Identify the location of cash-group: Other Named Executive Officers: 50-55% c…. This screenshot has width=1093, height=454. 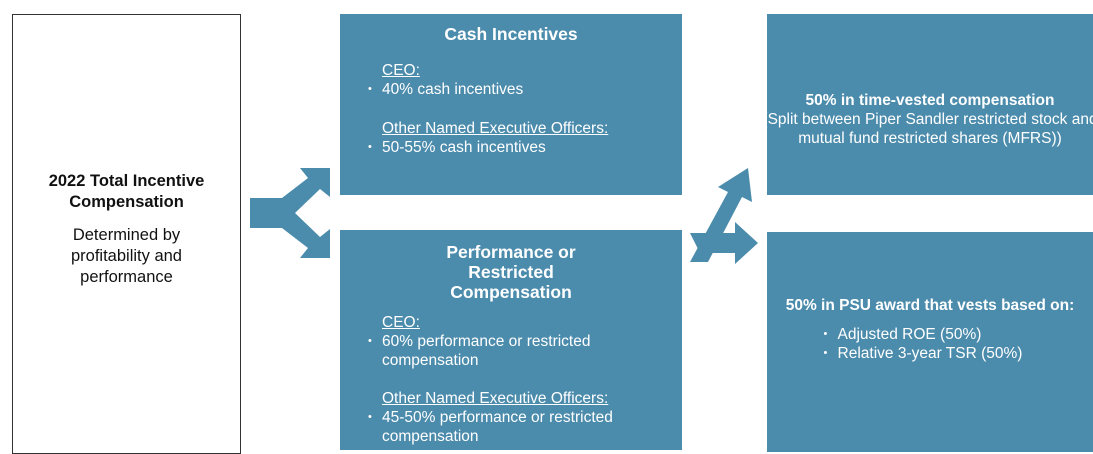
(511, 138).